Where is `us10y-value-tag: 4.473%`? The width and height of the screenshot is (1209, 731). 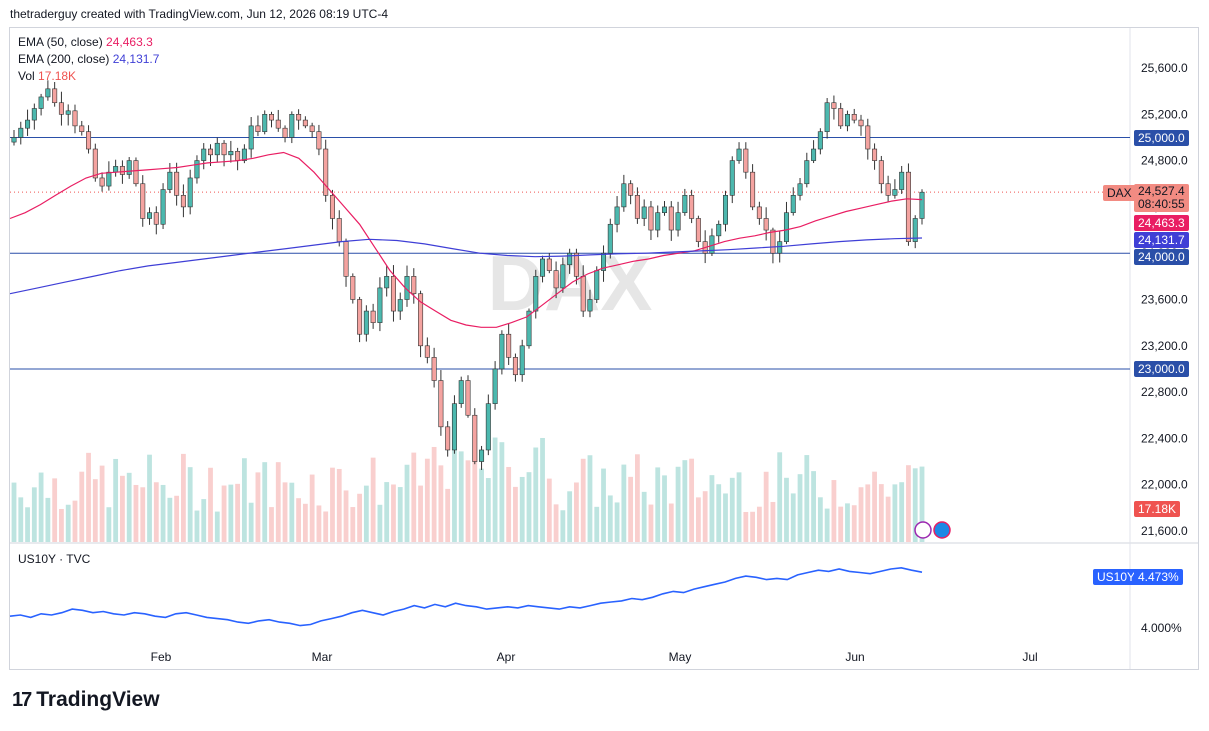
us10y-value-tag: 4.473% is located at coordinates (1158, 577).